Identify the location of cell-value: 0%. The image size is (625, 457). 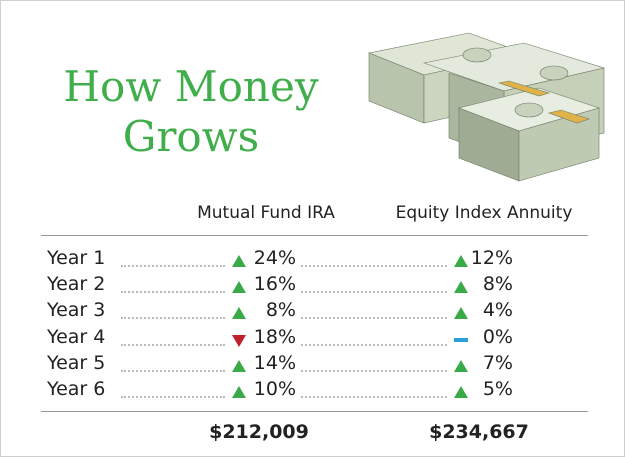
(497, 336).